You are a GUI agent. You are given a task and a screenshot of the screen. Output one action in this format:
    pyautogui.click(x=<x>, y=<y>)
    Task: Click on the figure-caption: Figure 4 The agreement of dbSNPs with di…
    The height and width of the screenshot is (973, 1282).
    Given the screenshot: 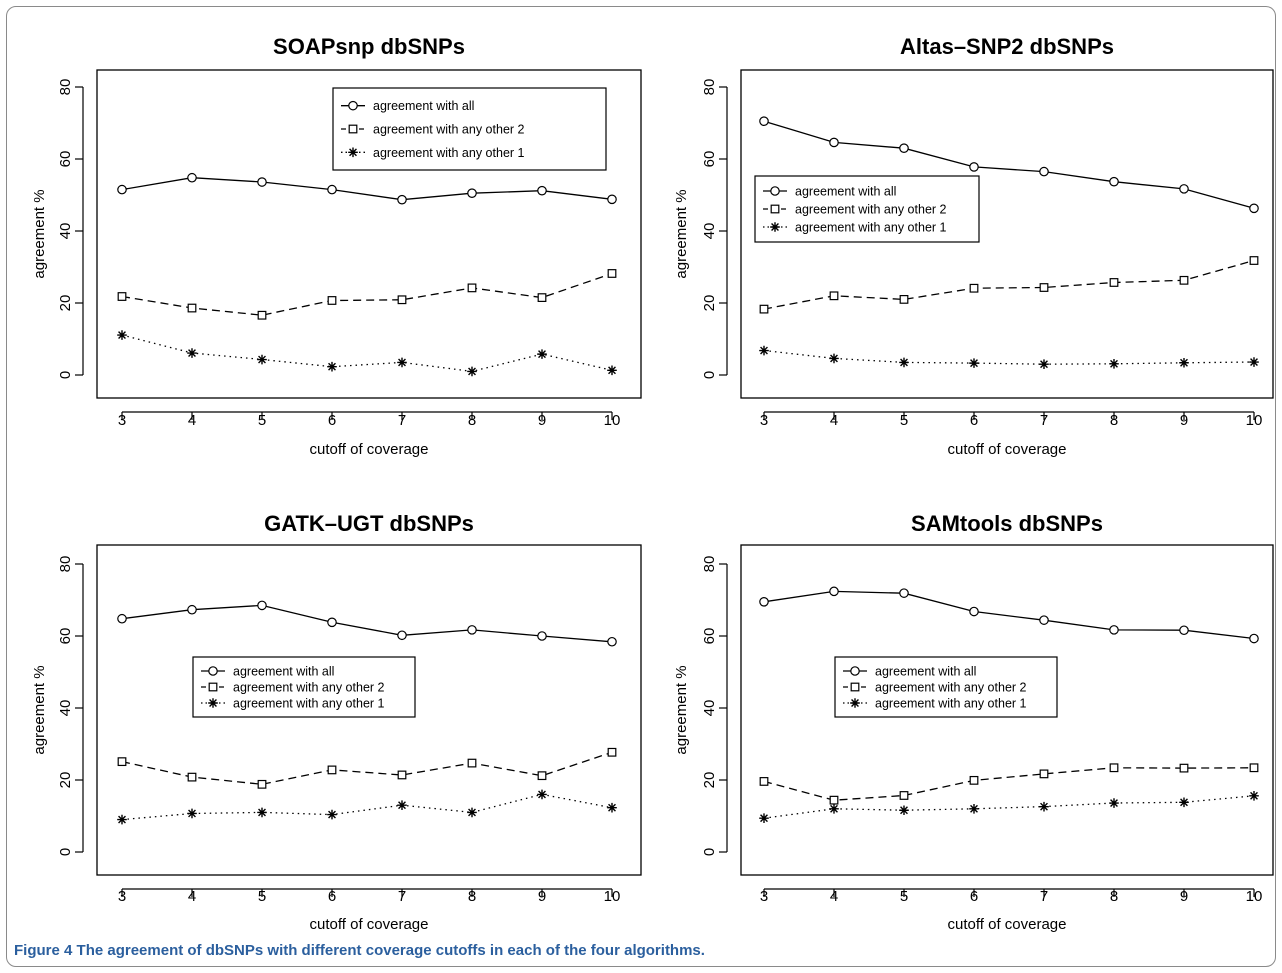 What is the action you would take?
    pyautogui.click(x=359, y=950)
    